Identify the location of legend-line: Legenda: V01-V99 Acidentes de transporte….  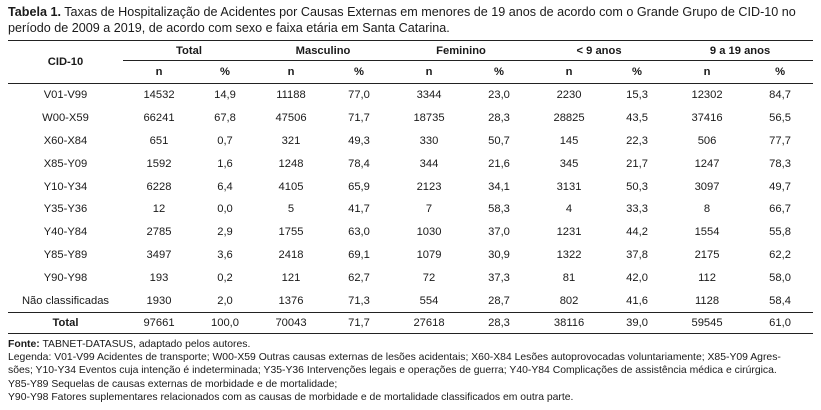
(394, 358).